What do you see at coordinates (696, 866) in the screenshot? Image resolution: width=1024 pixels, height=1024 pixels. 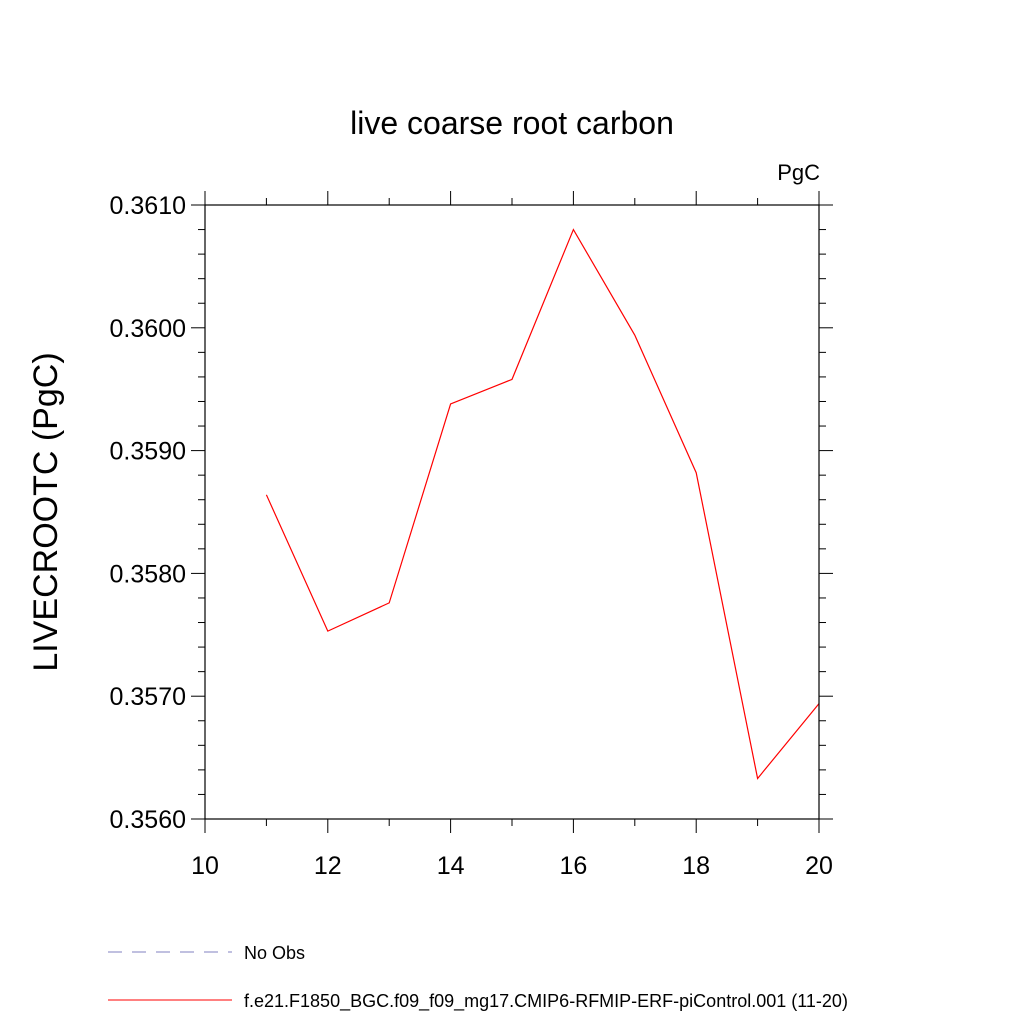 I see `x-tick-label: 18` at bounding box center [696, 866].